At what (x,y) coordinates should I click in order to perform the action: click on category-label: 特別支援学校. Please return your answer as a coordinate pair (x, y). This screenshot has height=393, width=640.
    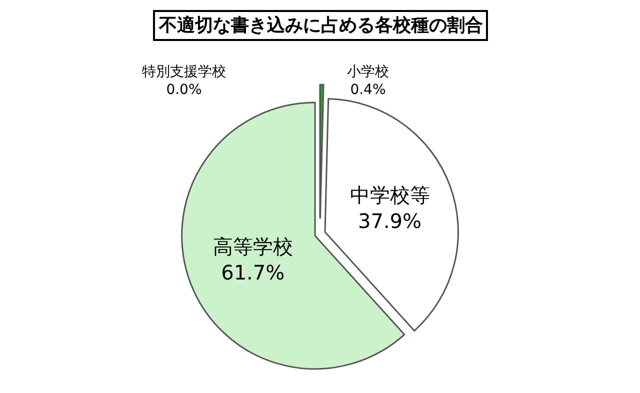
    Looking at the image, I should click on (184, 72).